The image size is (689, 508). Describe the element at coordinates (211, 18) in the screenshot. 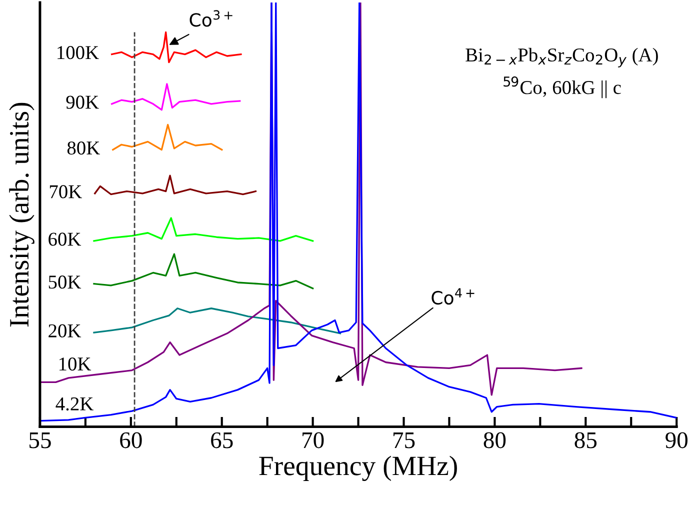

I see `annotation: Co$^{3+}$` at that location.